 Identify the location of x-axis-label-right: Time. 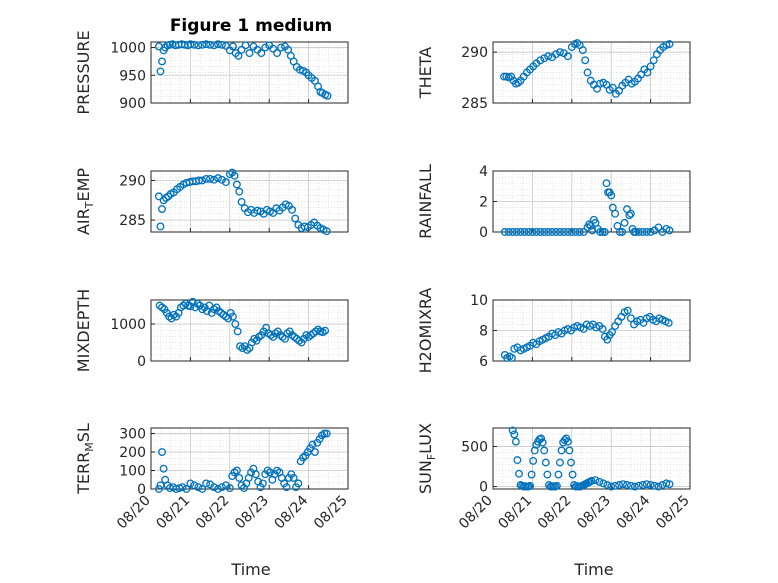
(593, 569).